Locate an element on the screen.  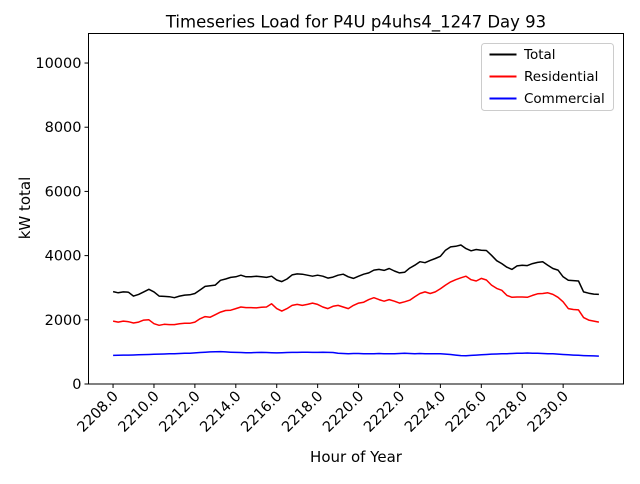
legend-label-commercial: Commercial is located at coordinates (564, 99).